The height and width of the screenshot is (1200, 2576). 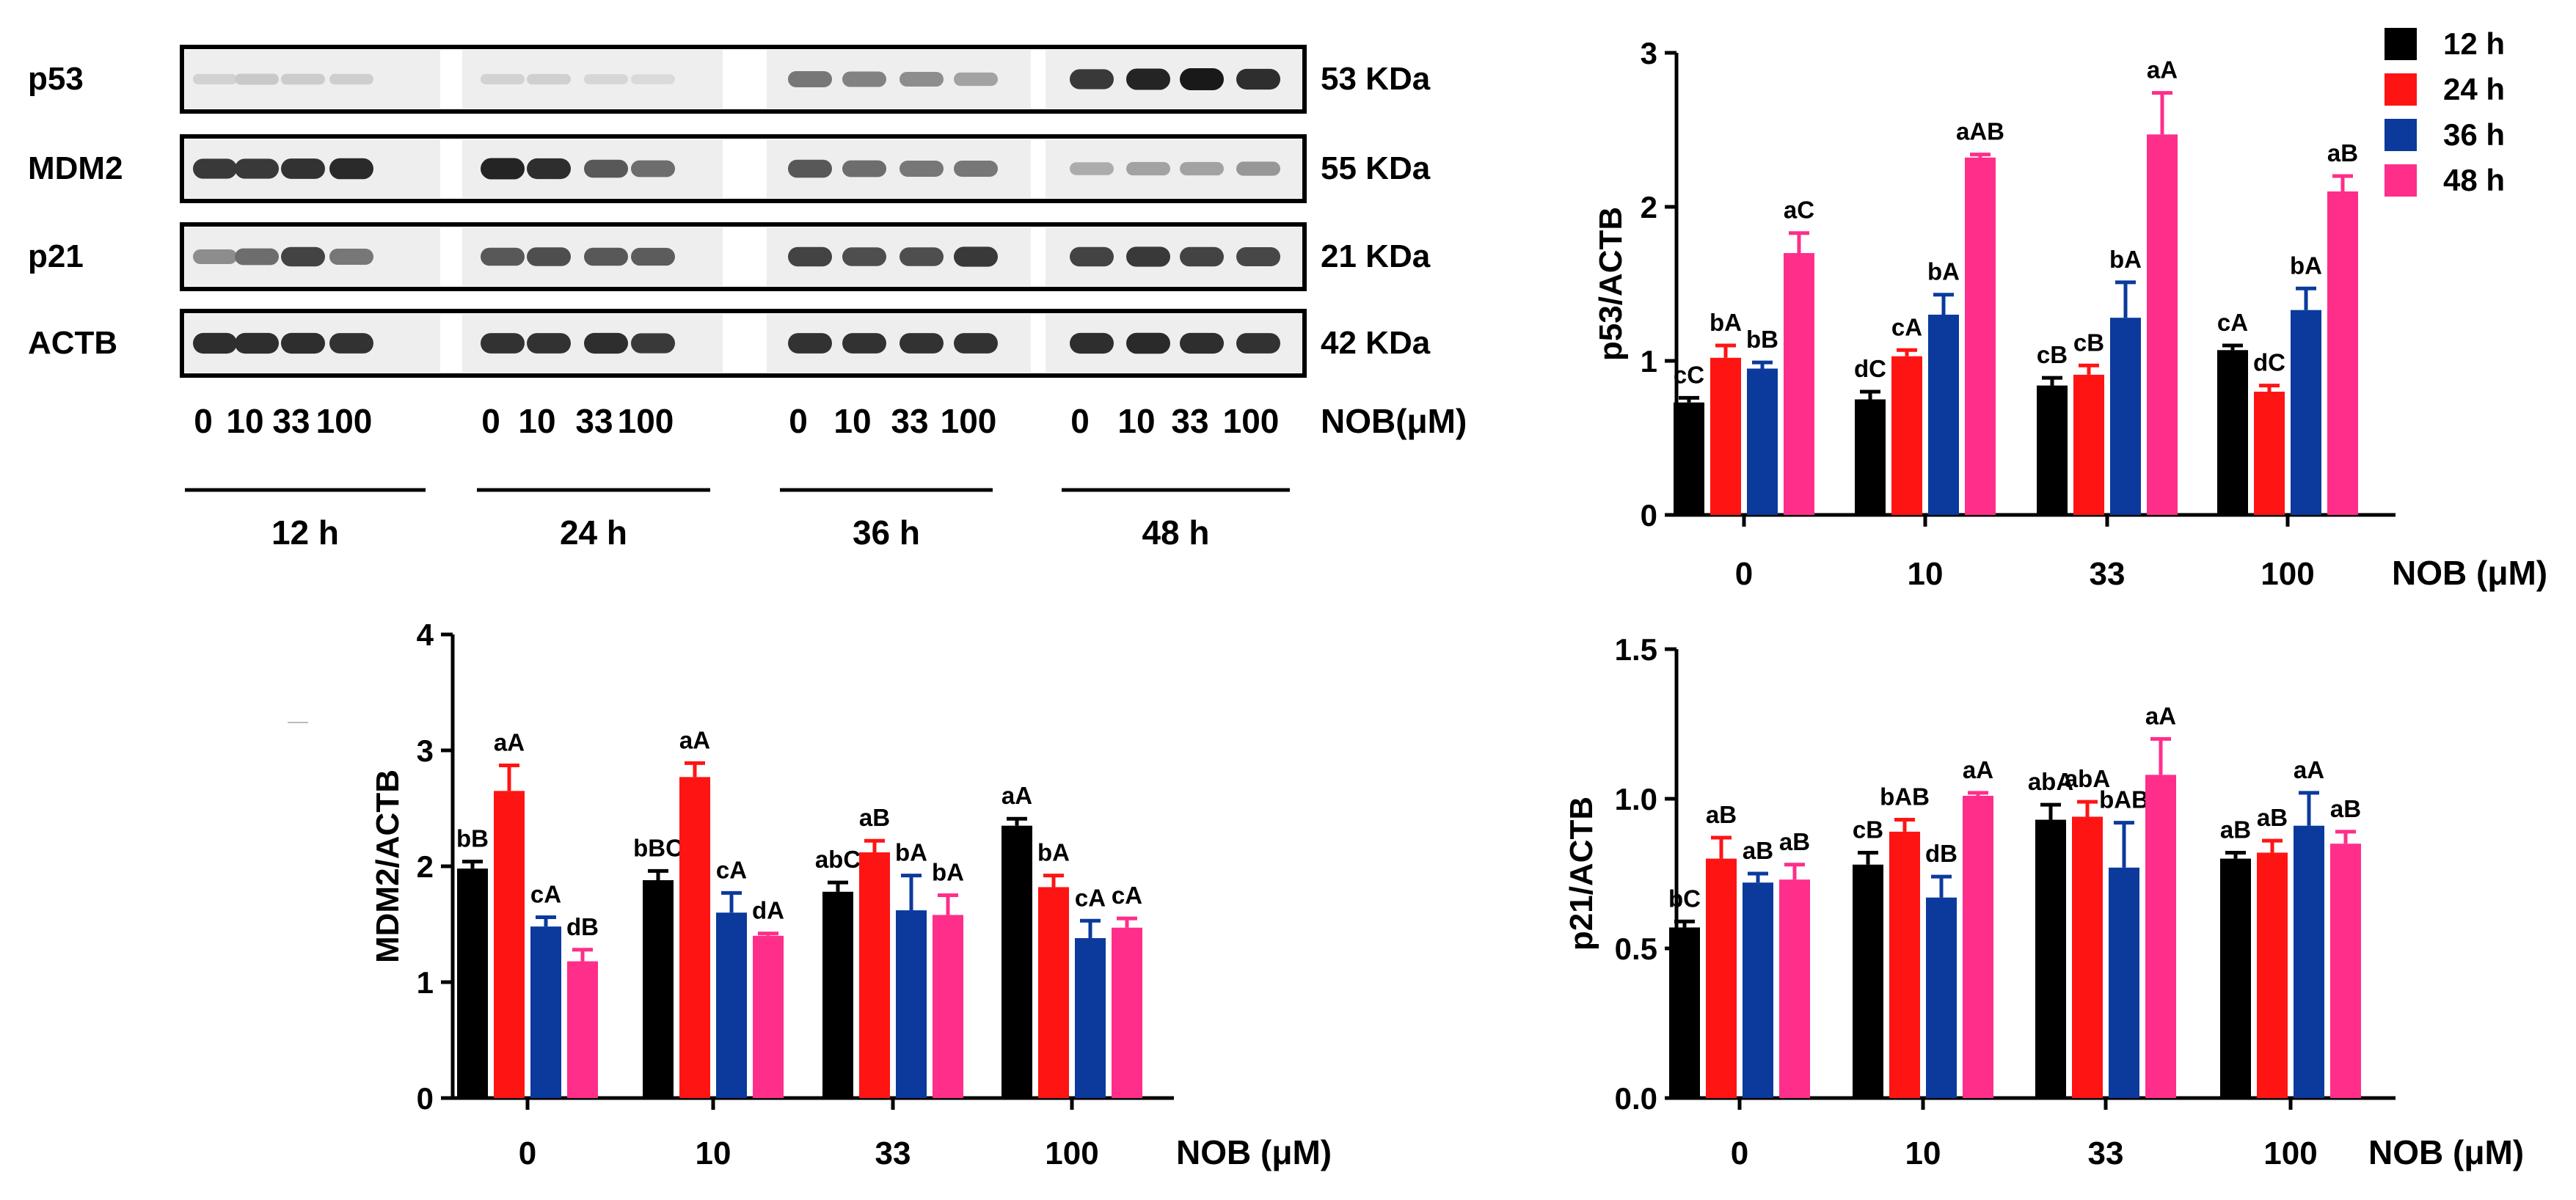 I want to click on legend-label: 36 h, so click(x=2474, y=134).